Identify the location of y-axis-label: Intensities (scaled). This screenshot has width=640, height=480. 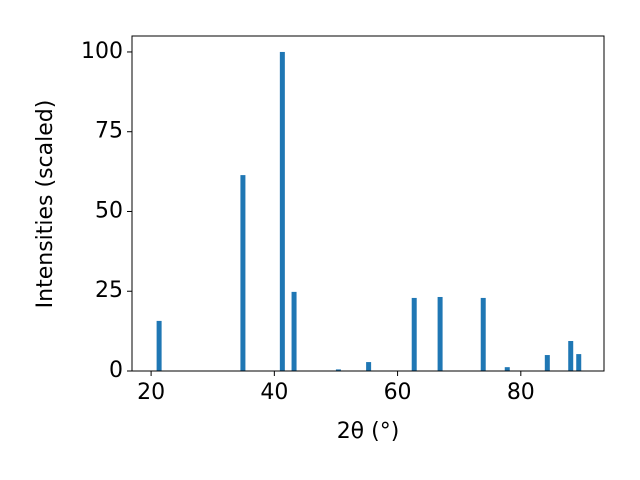
(45, 204).